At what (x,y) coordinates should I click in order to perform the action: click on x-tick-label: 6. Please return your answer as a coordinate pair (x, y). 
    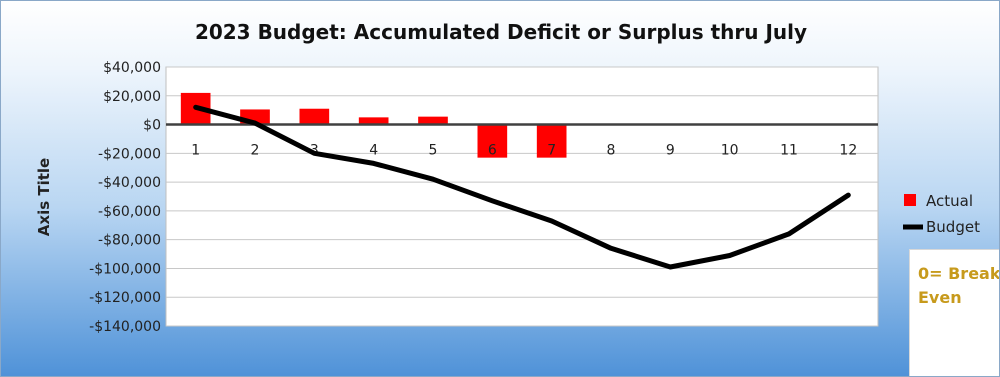
    Looking at the image, I should click on (492, 151).